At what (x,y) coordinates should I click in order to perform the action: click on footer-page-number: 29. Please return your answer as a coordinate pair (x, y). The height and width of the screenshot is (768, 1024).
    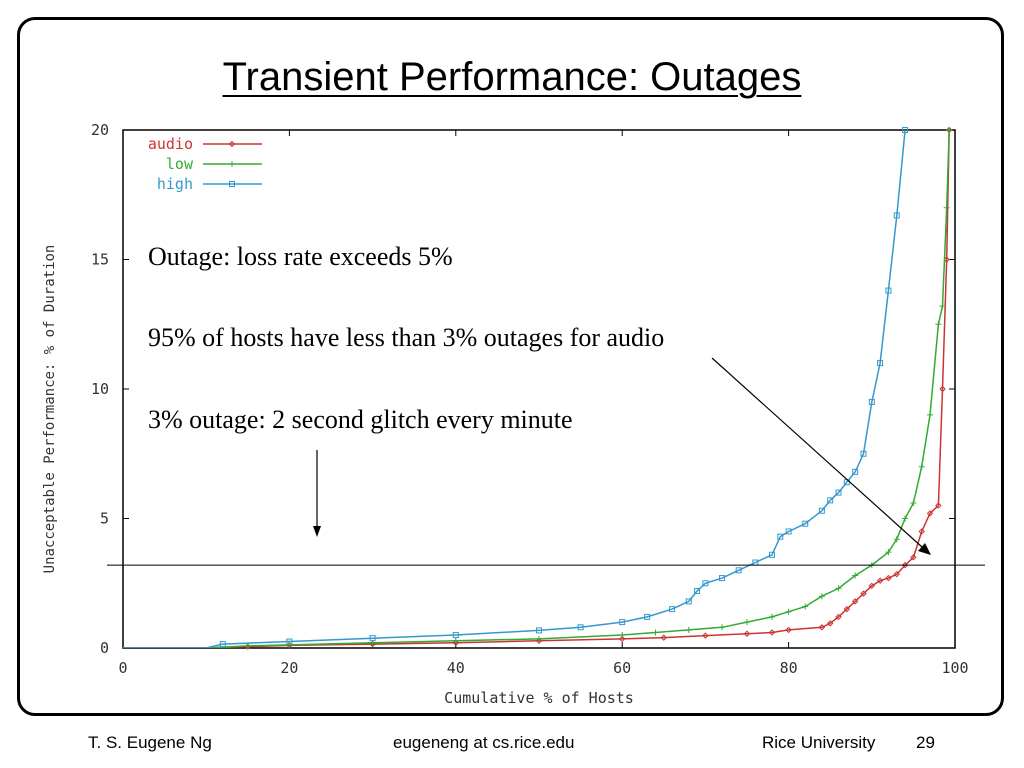
    Looking at the image, I should click on (925, 742).